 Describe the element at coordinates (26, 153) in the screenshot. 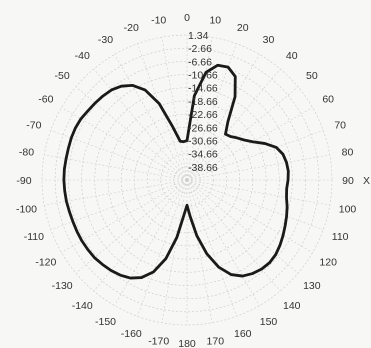

I see `angle-tick--80: -80` at that location.